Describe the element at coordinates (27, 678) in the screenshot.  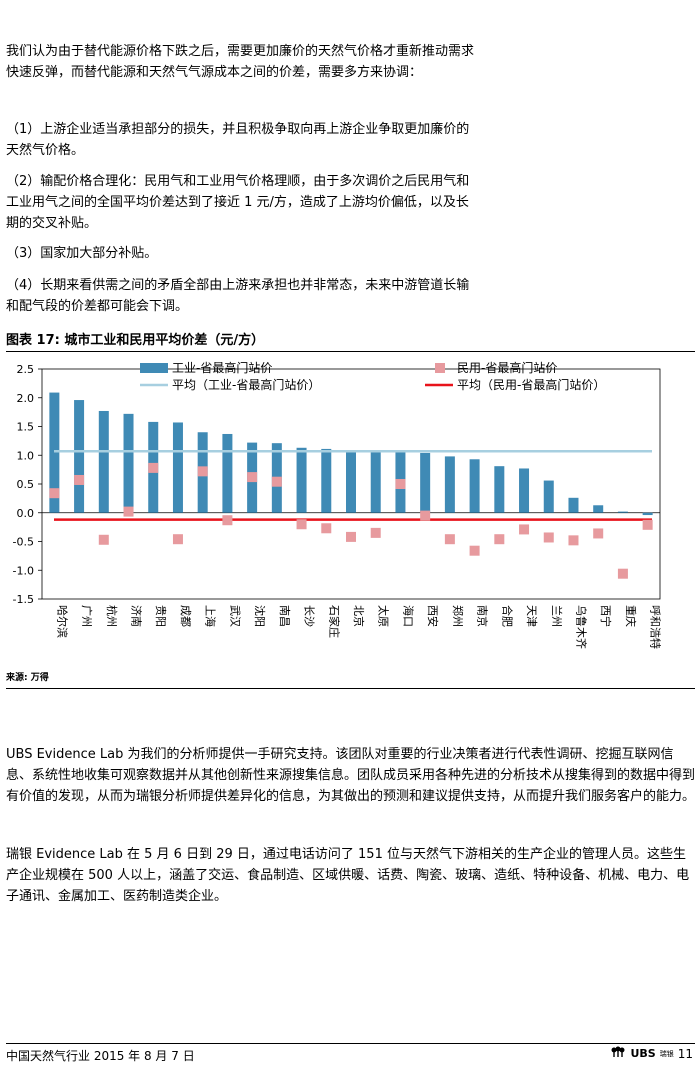
I see `figure-source: 来源: 万得` at that location.